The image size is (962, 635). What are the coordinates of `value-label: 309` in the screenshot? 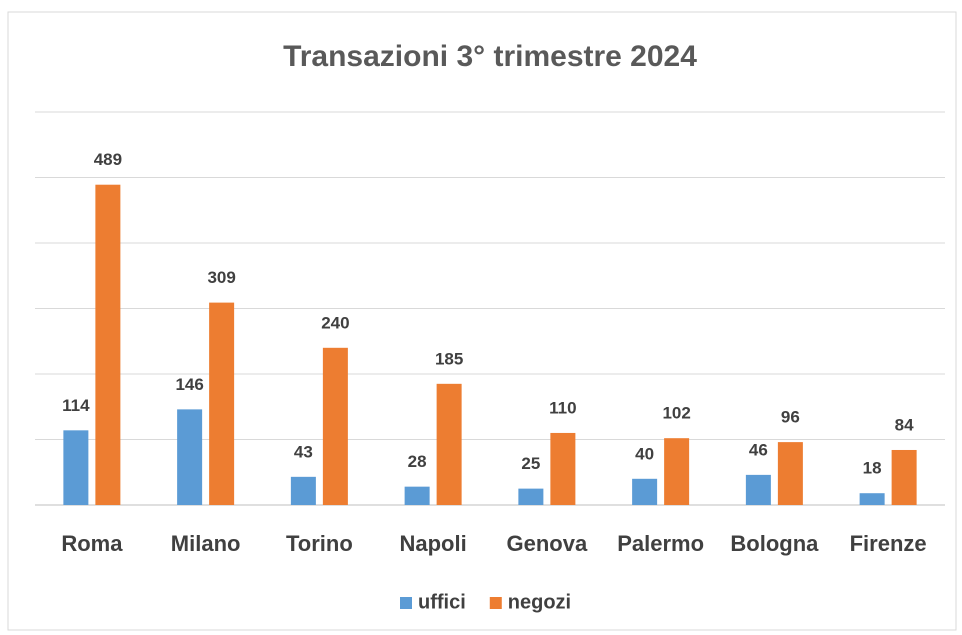 It's located at (221, 277).